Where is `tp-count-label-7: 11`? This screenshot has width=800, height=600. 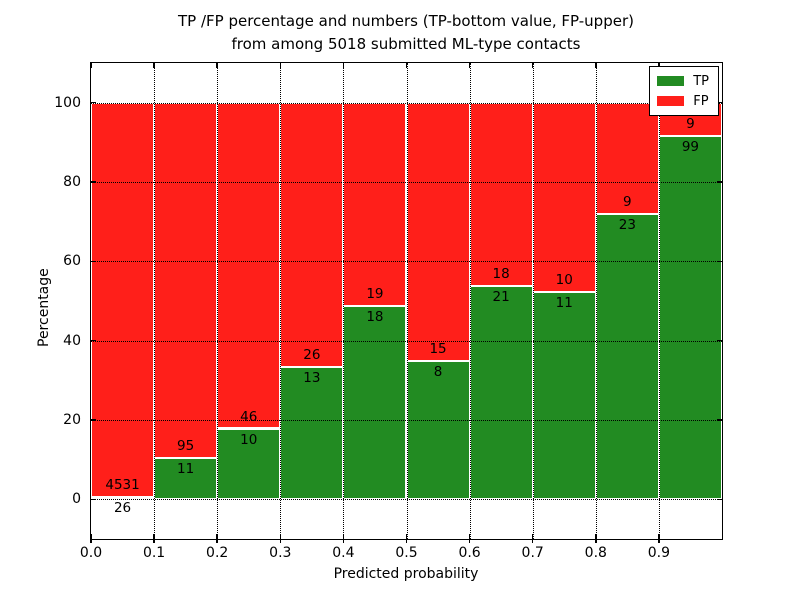
tp-count-label-7: 11 is located at coordinates (564, 302).